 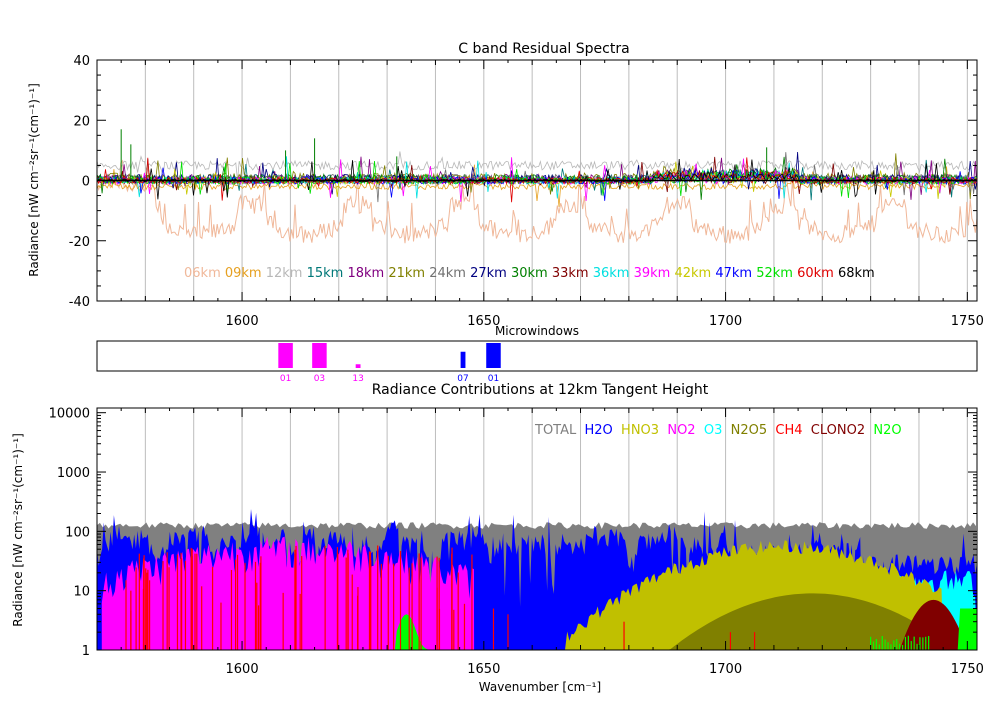 What do you see at coordinates (725, 669) in the screenshot?
I see `contribution-x-tick-label: 1700` at bounding box center [725, 669].